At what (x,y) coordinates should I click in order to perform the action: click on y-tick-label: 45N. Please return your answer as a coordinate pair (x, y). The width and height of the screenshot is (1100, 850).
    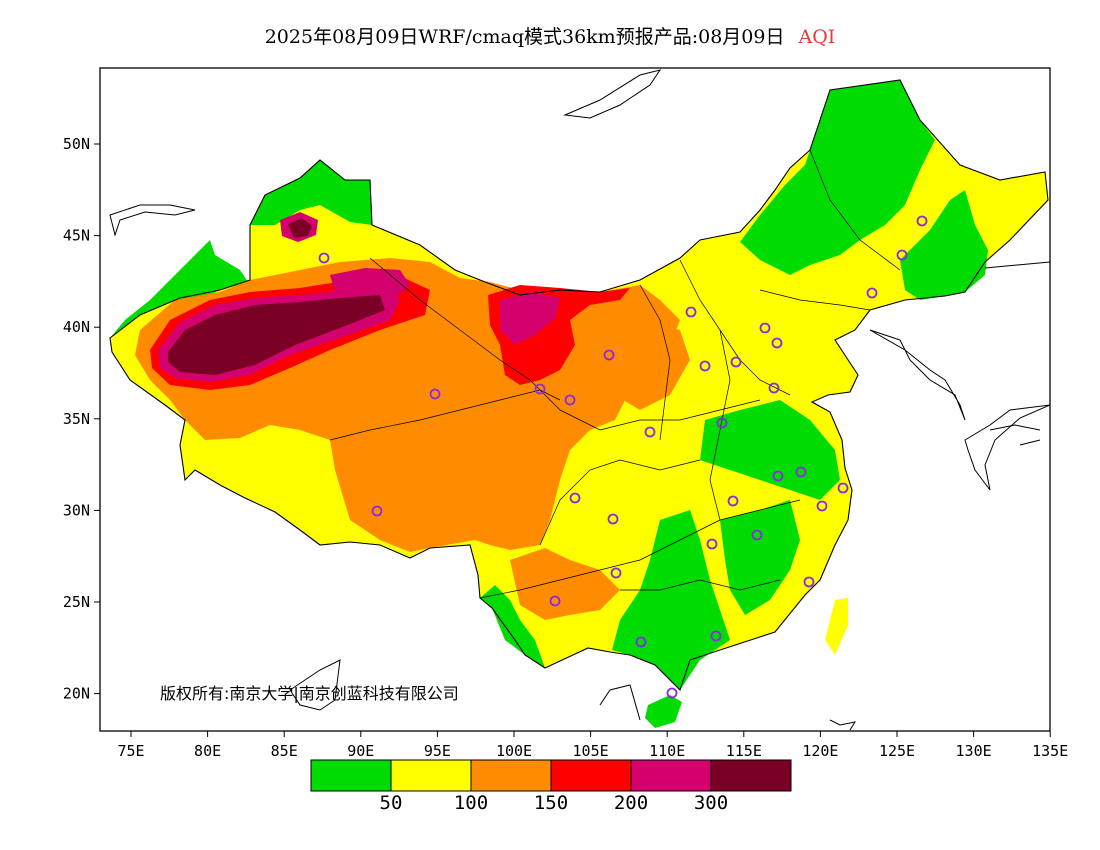
    Looking at the image, I should click on (76, 236).